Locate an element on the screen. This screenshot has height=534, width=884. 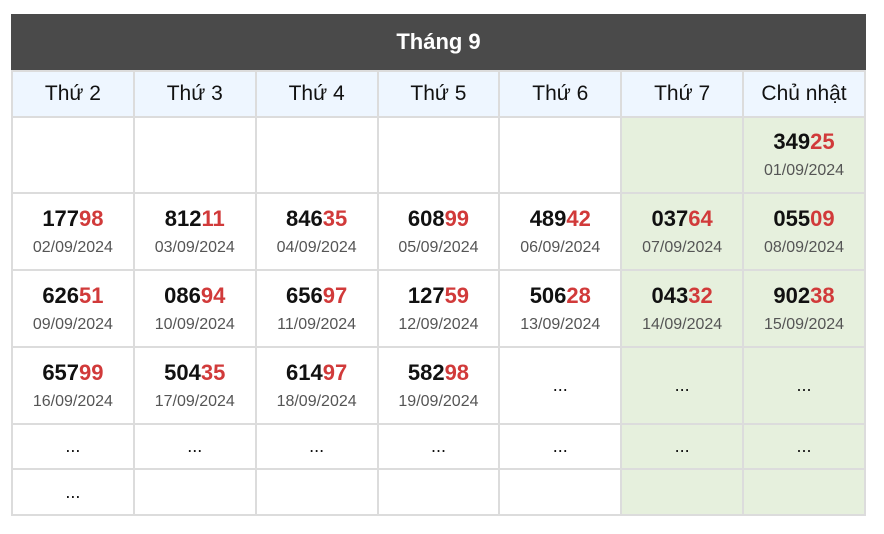
weekday-header: Thứ 2 is located at coordinates (73, 94).